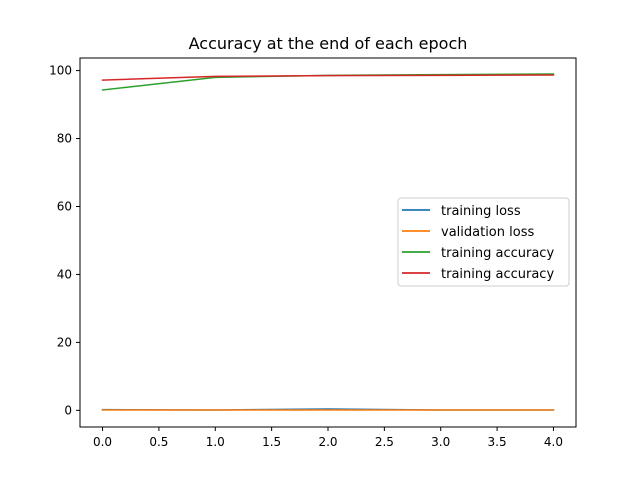 The width and height of the screenshot is (640, 480). What do you see at coordinates (60, 71) in the screenshot?
I see `y-tick-label: 100` at bounding box center [60, 71].